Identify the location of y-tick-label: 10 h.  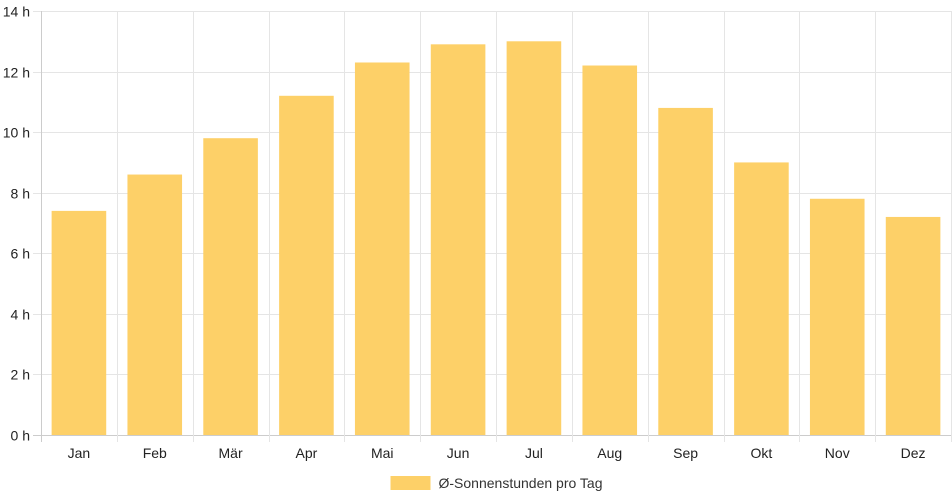
(16, 133).